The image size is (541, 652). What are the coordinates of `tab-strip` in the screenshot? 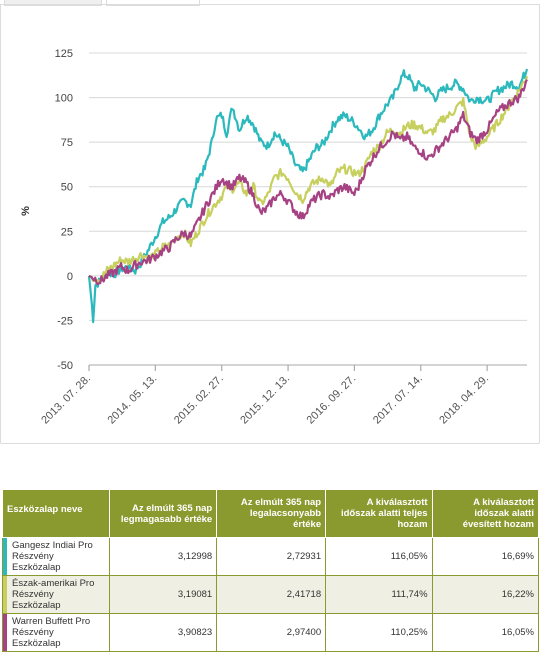 It's located at (270, 3).